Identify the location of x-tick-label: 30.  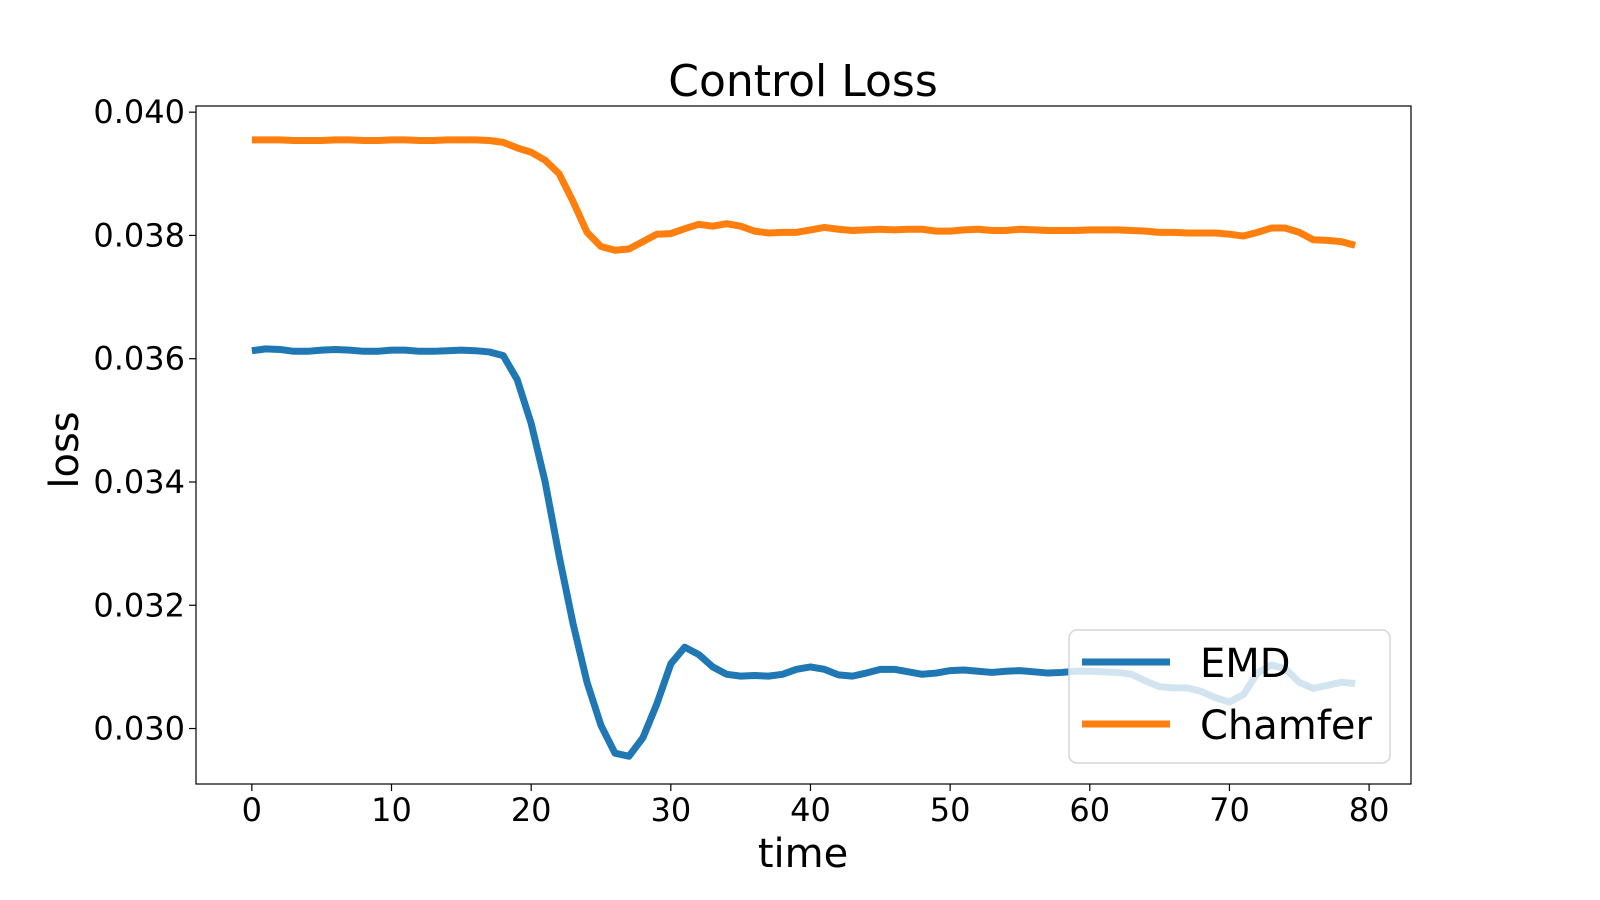
(670, 810).